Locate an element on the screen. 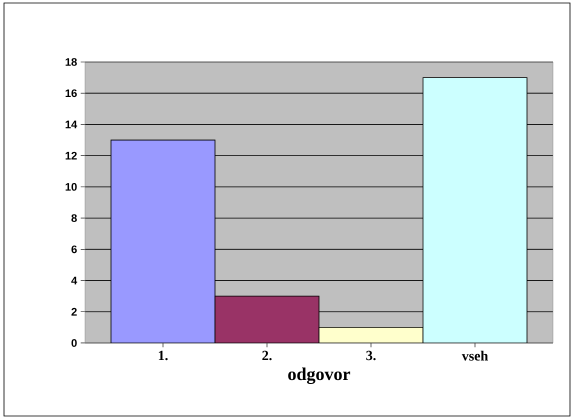 The width and height of the screenshot is (574, 419). x-tick-label: vseh is located at coordinates (475, 355).